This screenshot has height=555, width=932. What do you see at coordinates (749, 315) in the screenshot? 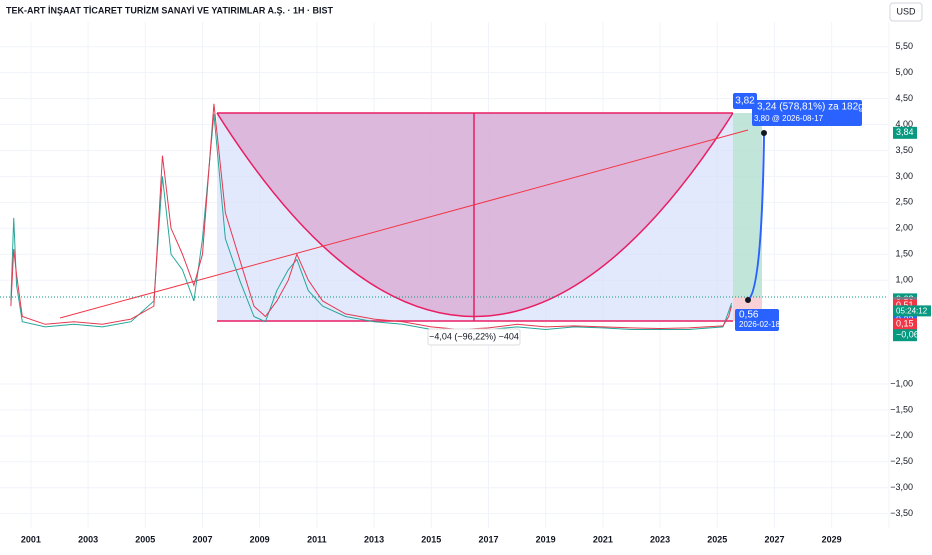
I see `start-label: 0,56` at bounding box center [749, 315].